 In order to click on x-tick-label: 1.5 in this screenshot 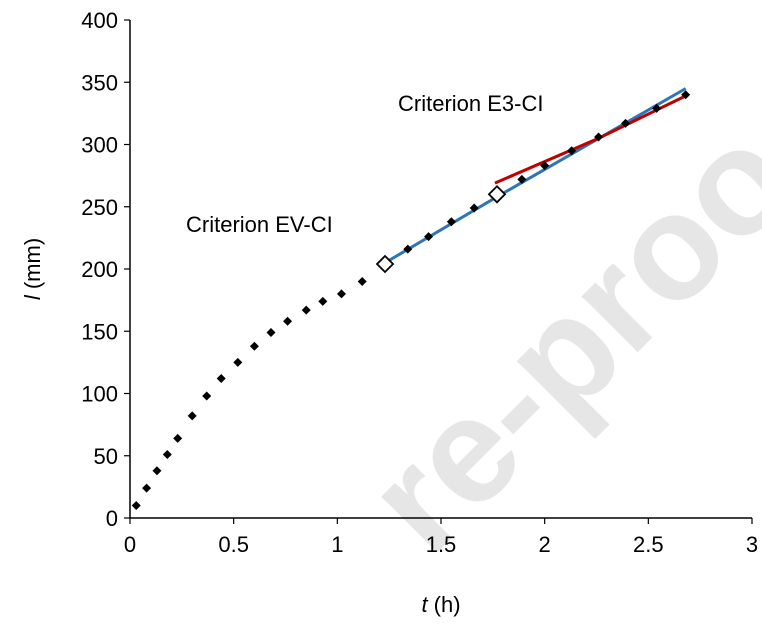, I will do `click(441, 544)`.